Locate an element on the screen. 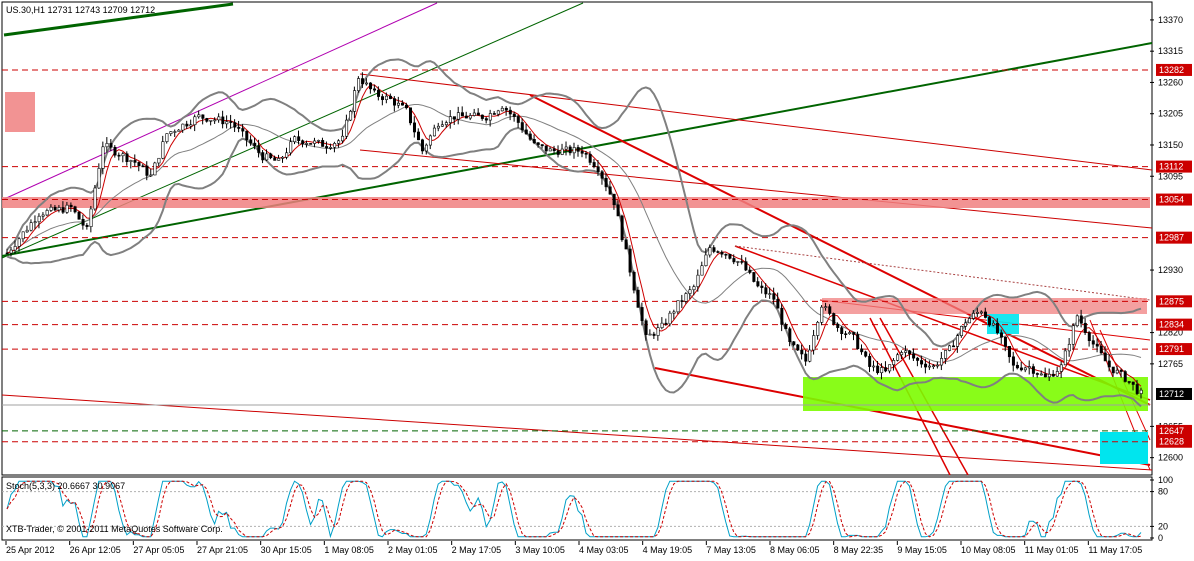  level-label-box is located at coordinates (1174, 69).